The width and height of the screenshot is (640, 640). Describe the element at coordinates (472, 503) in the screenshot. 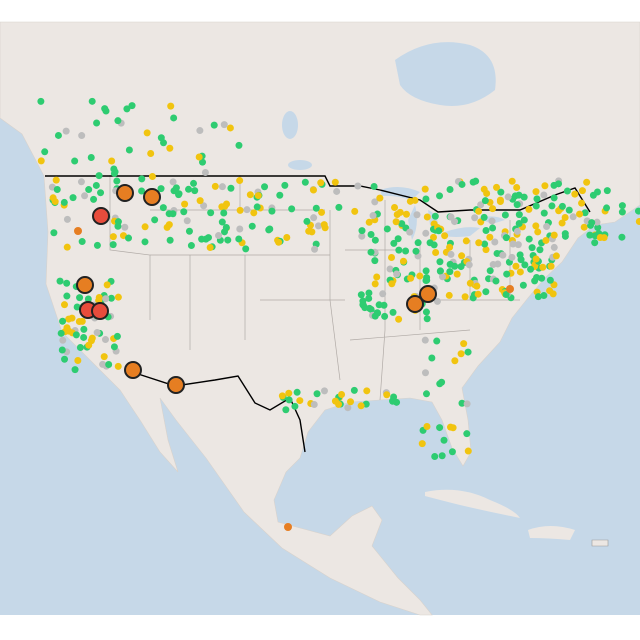

I see `cuba` at that location.